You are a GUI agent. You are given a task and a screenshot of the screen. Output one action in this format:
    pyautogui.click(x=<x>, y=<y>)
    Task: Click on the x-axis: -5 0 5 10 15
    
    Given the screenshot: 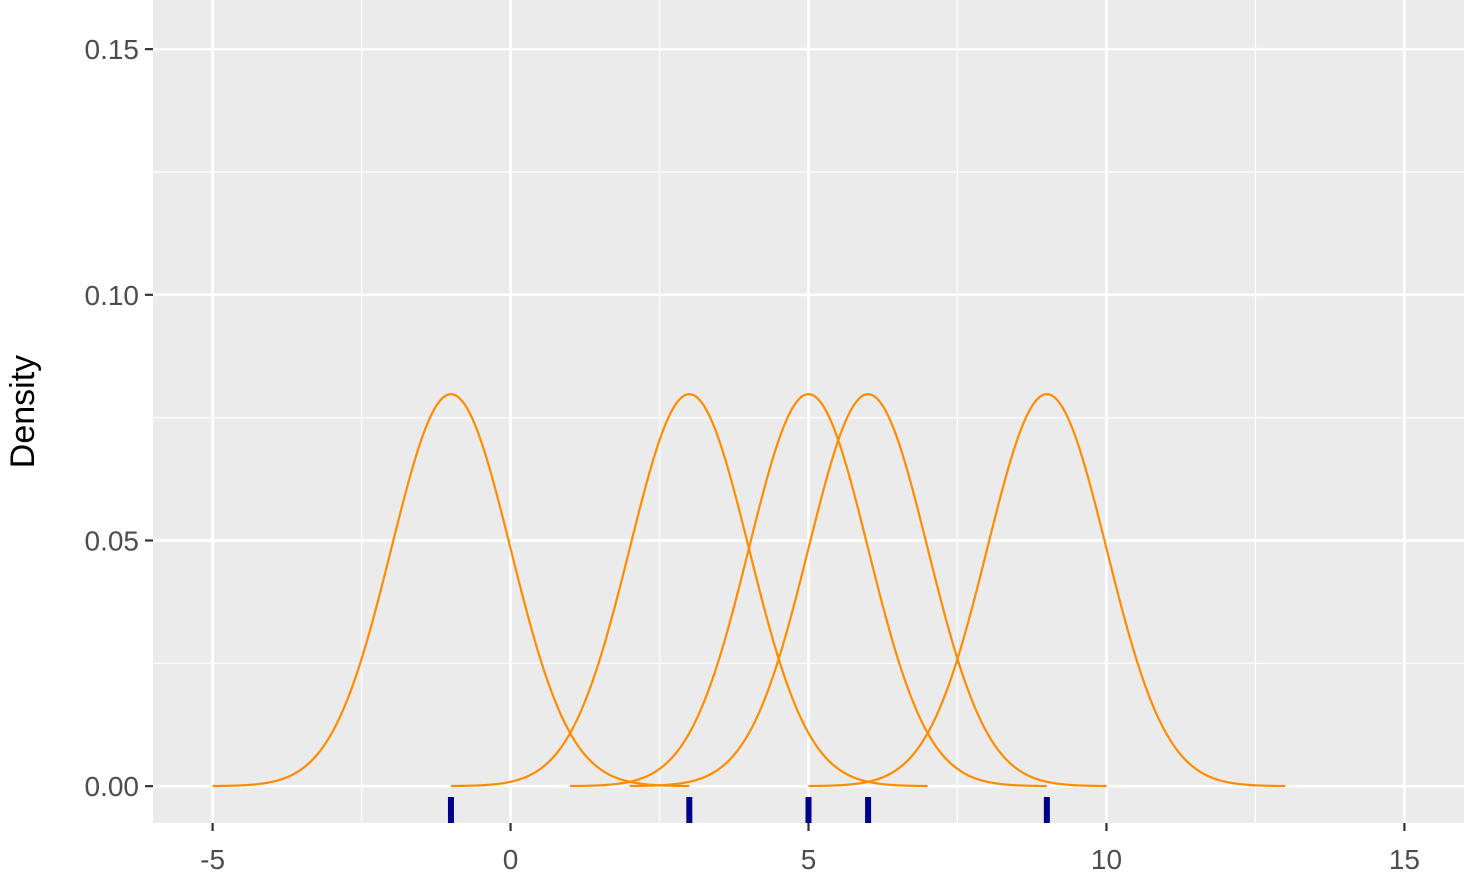 What is the action you would take?
    pyautogui.click(x=810, y=848)
    